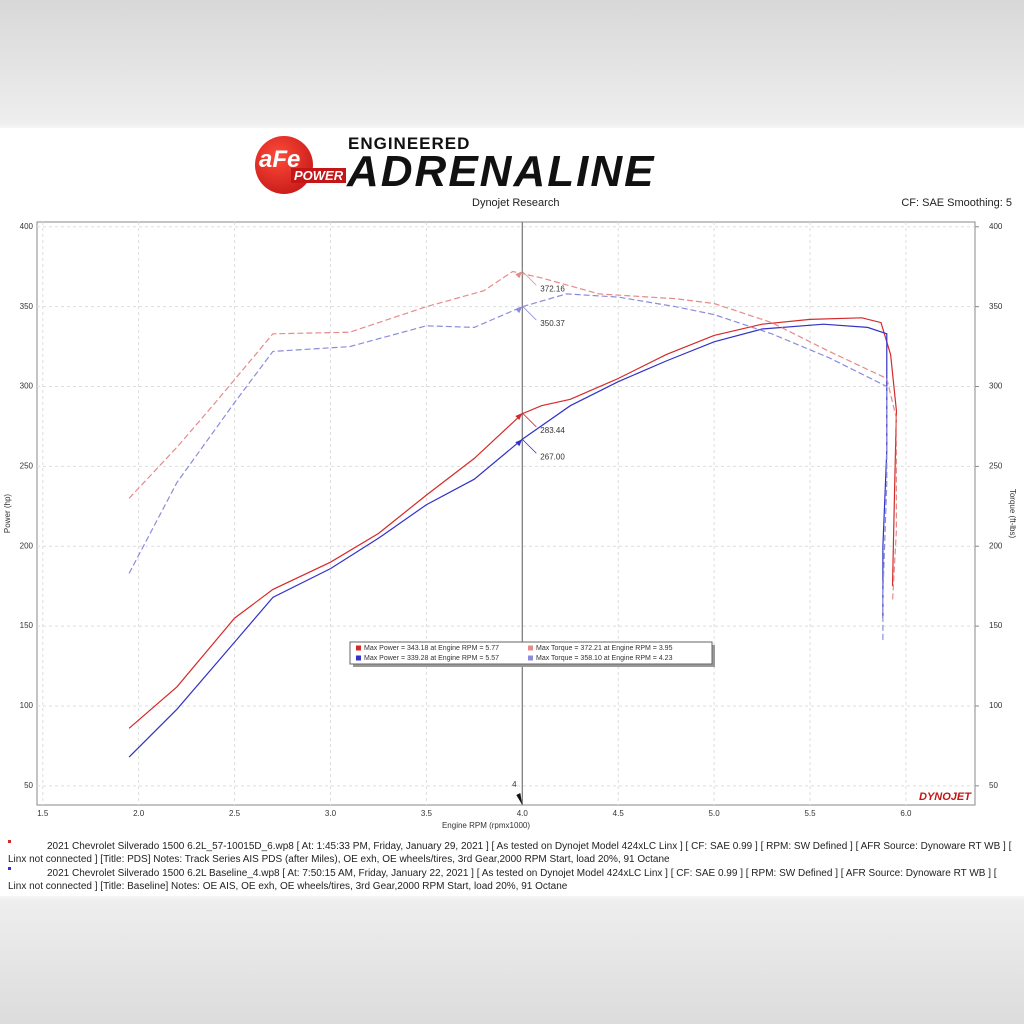 The height and width of the screenshot is (1024, 1024). What do you see at coordinates (996, 226) in the screenshot?
I see `y2-tick-label: 400` at bounding box center [996, 226].